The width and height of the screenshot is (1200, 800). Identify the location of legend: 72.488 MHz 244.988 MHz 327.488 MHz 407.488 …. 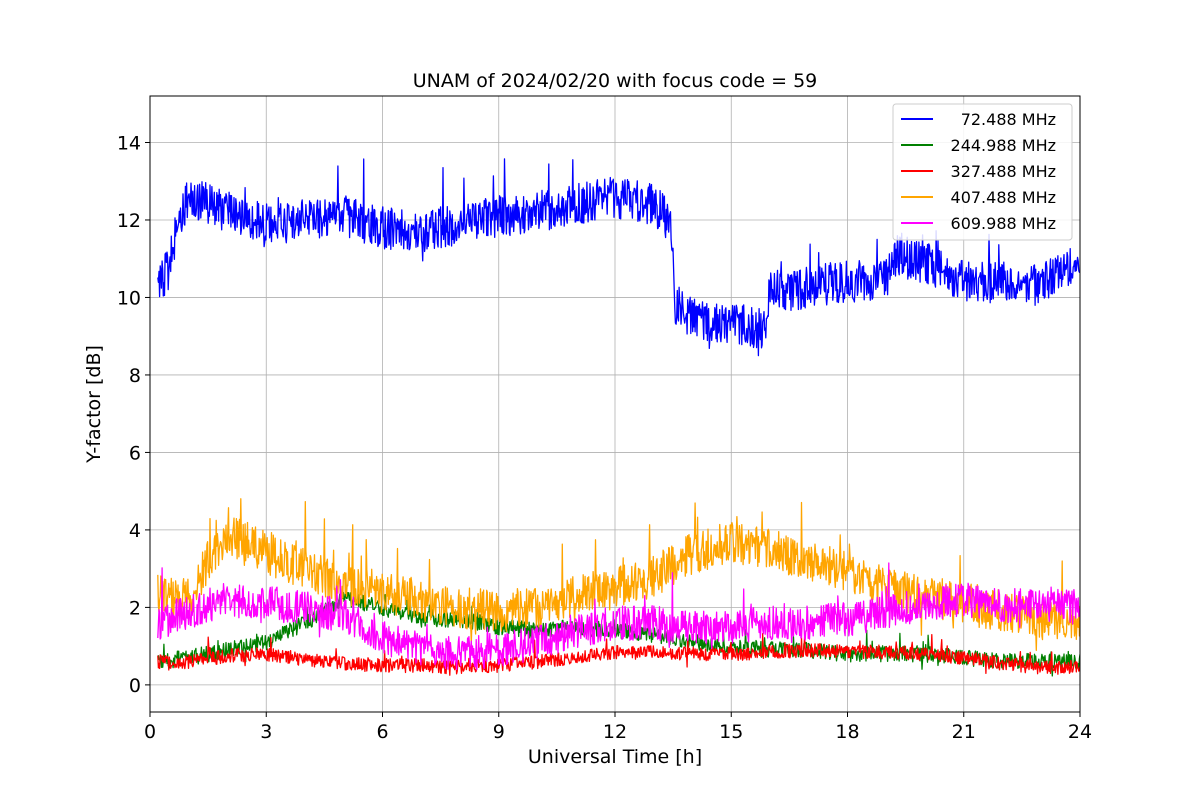
(982, 172).